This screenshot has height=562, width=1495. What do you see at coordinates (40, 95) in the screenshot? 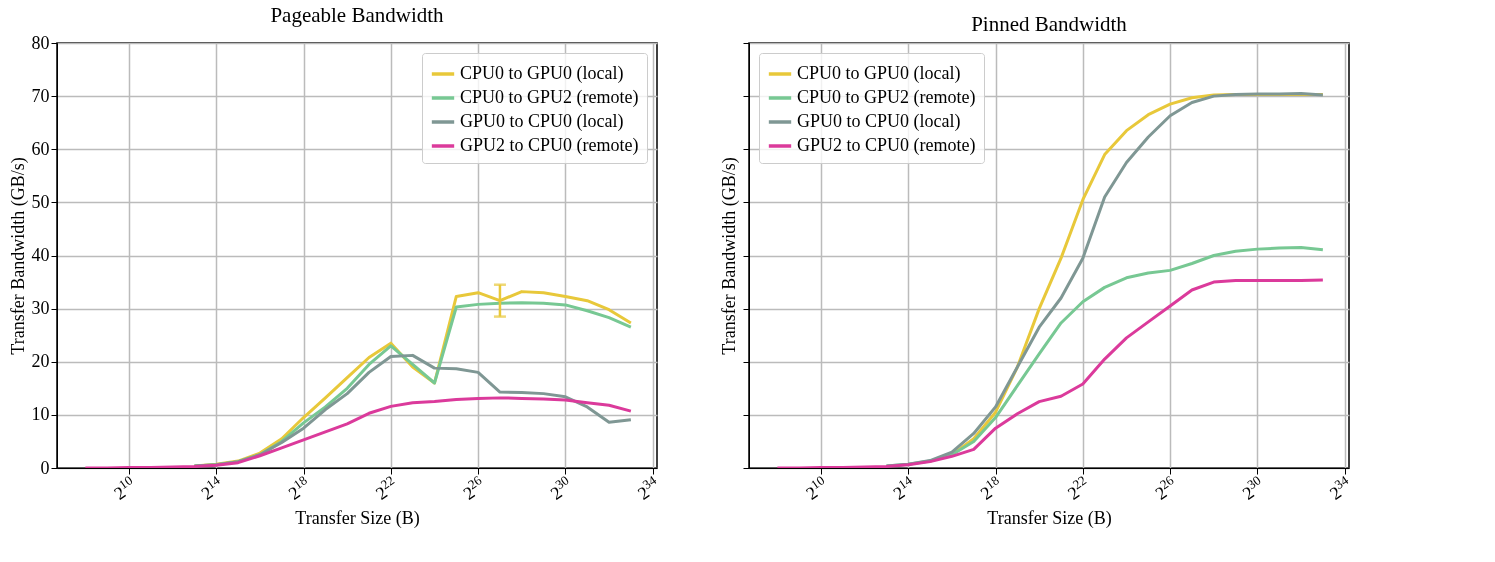
I see `y-tick-label: 70` at bounding box center [40, 95].